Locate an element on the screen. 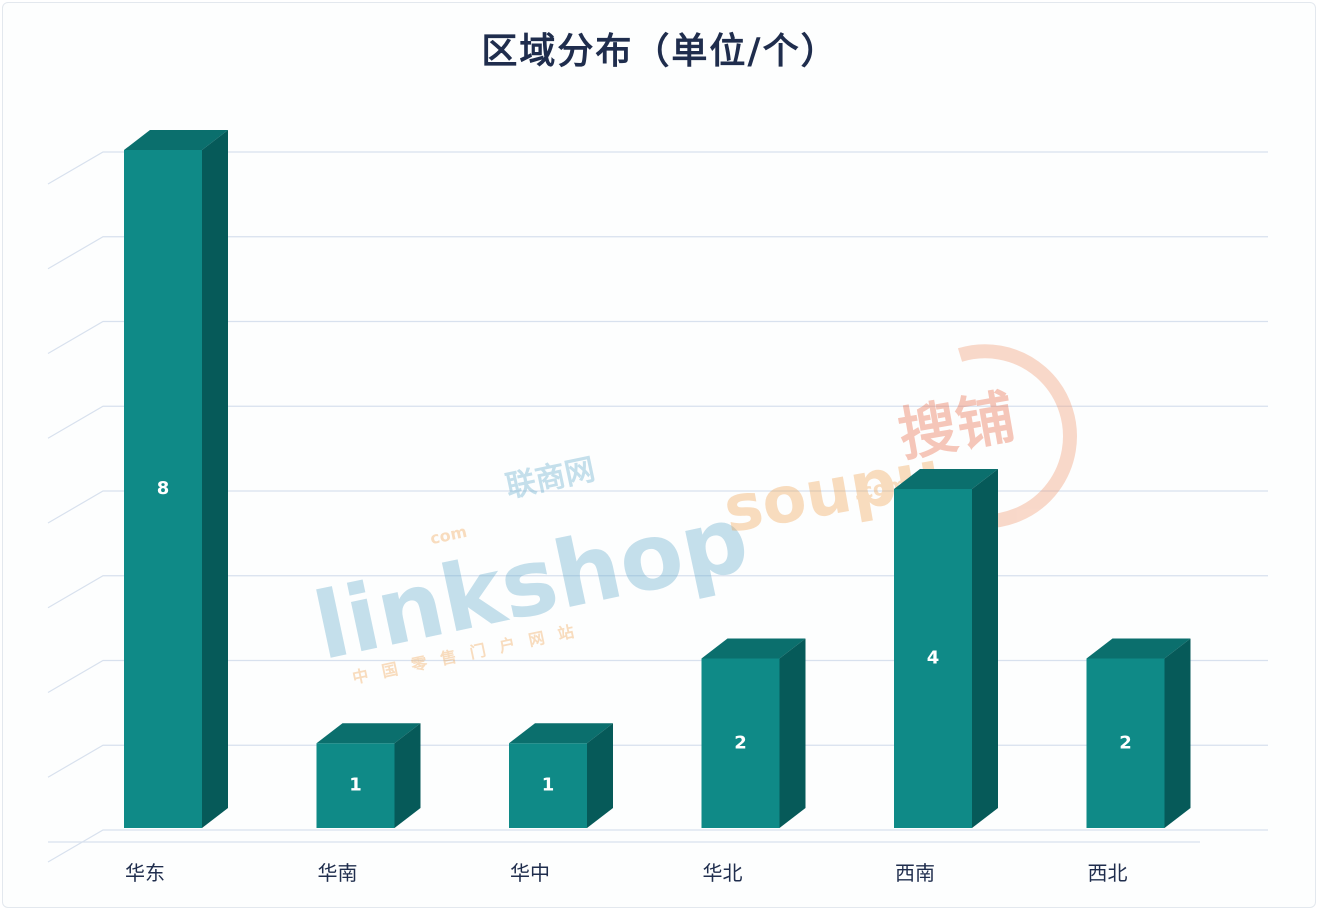 Image resolution: width=1320 pixels, height=912 pixels. bar-value-label: 4 is located at coordinates (933, 658).